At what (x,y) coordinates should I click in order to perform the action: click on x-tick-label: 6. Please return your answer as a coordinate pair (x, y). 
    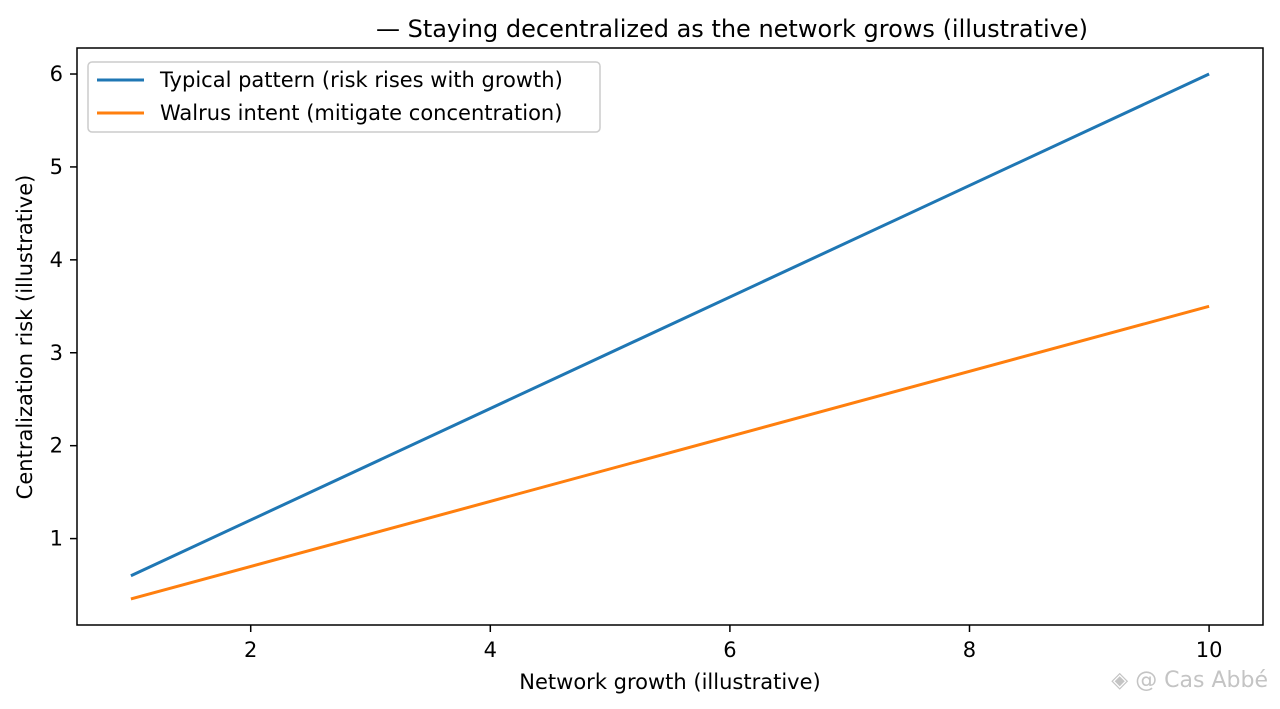
    Looking at the image, I should click on (729, 650).